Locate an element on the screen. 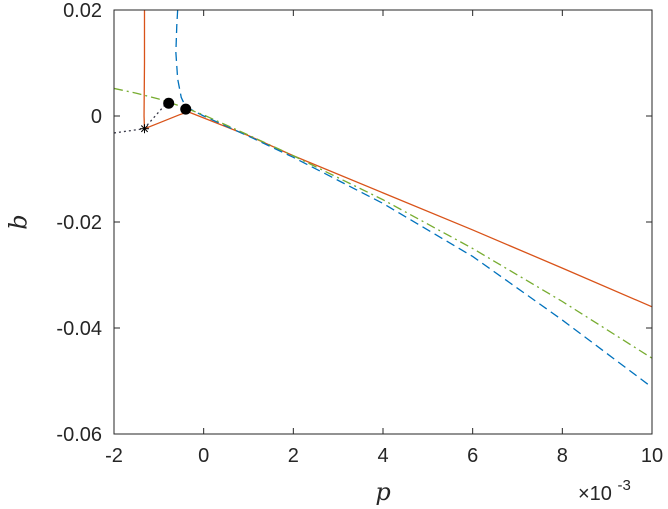 The image size is (668, 509). y-tick-label: 0 is located at coordinates (96, 117).